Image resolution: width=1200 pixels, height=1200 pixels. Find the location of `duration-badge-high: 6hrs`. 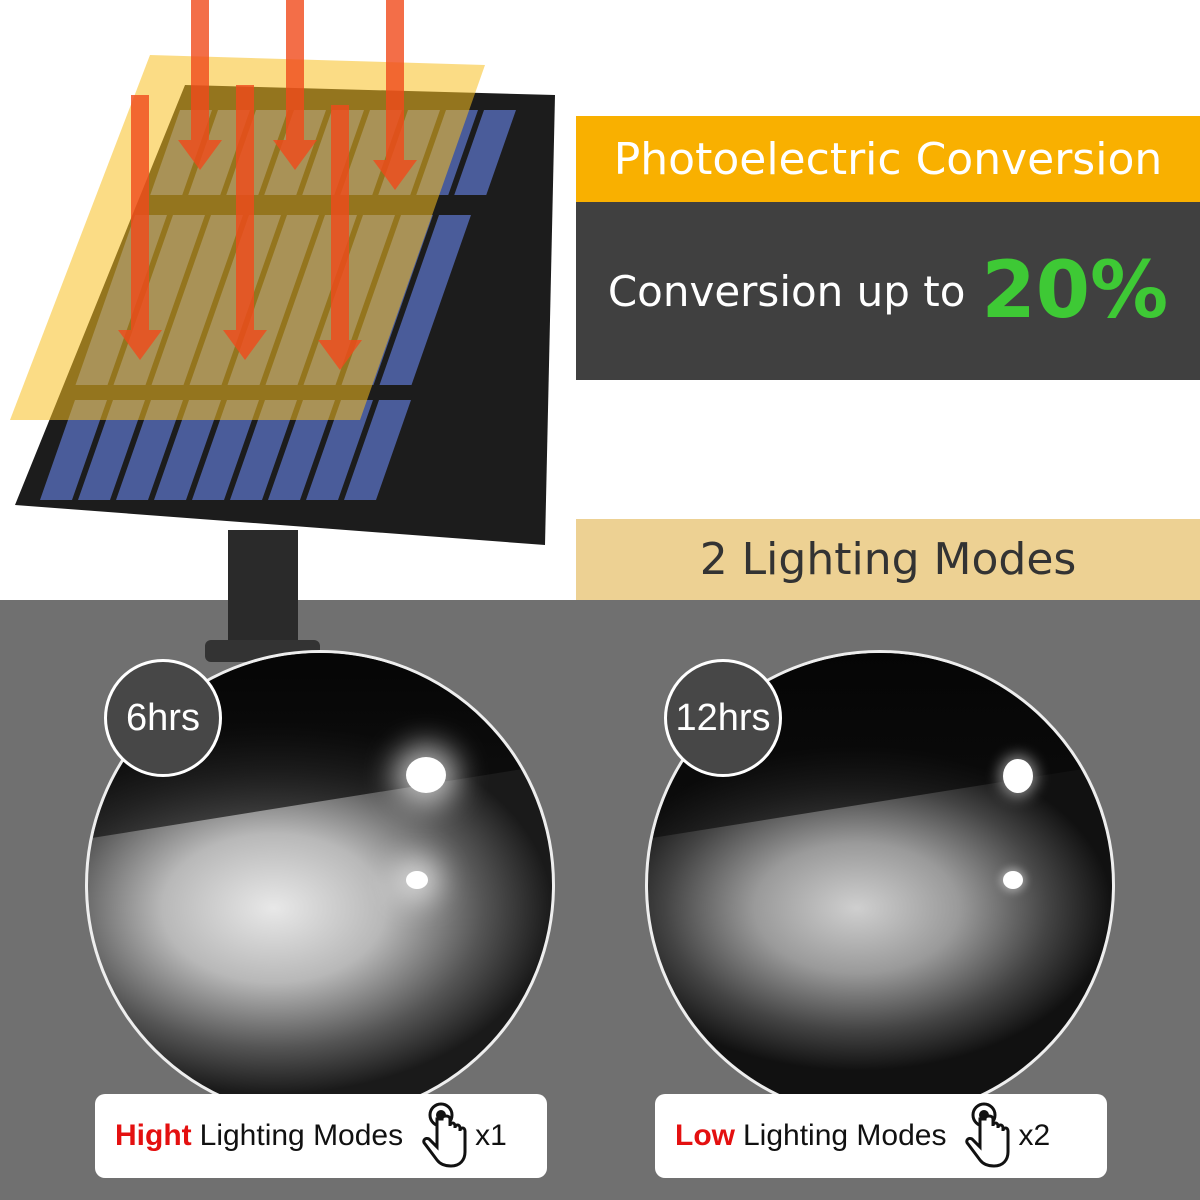

duration-badge-high: 6hrs is located at coordinates (163, 718).